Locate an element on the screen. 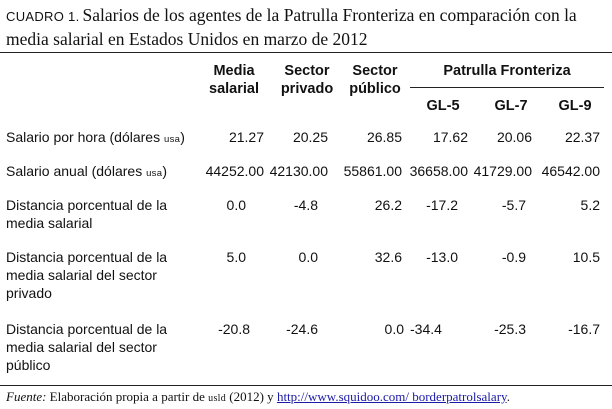  table-cell: 41729.00 is located at coordinates (502, 171).